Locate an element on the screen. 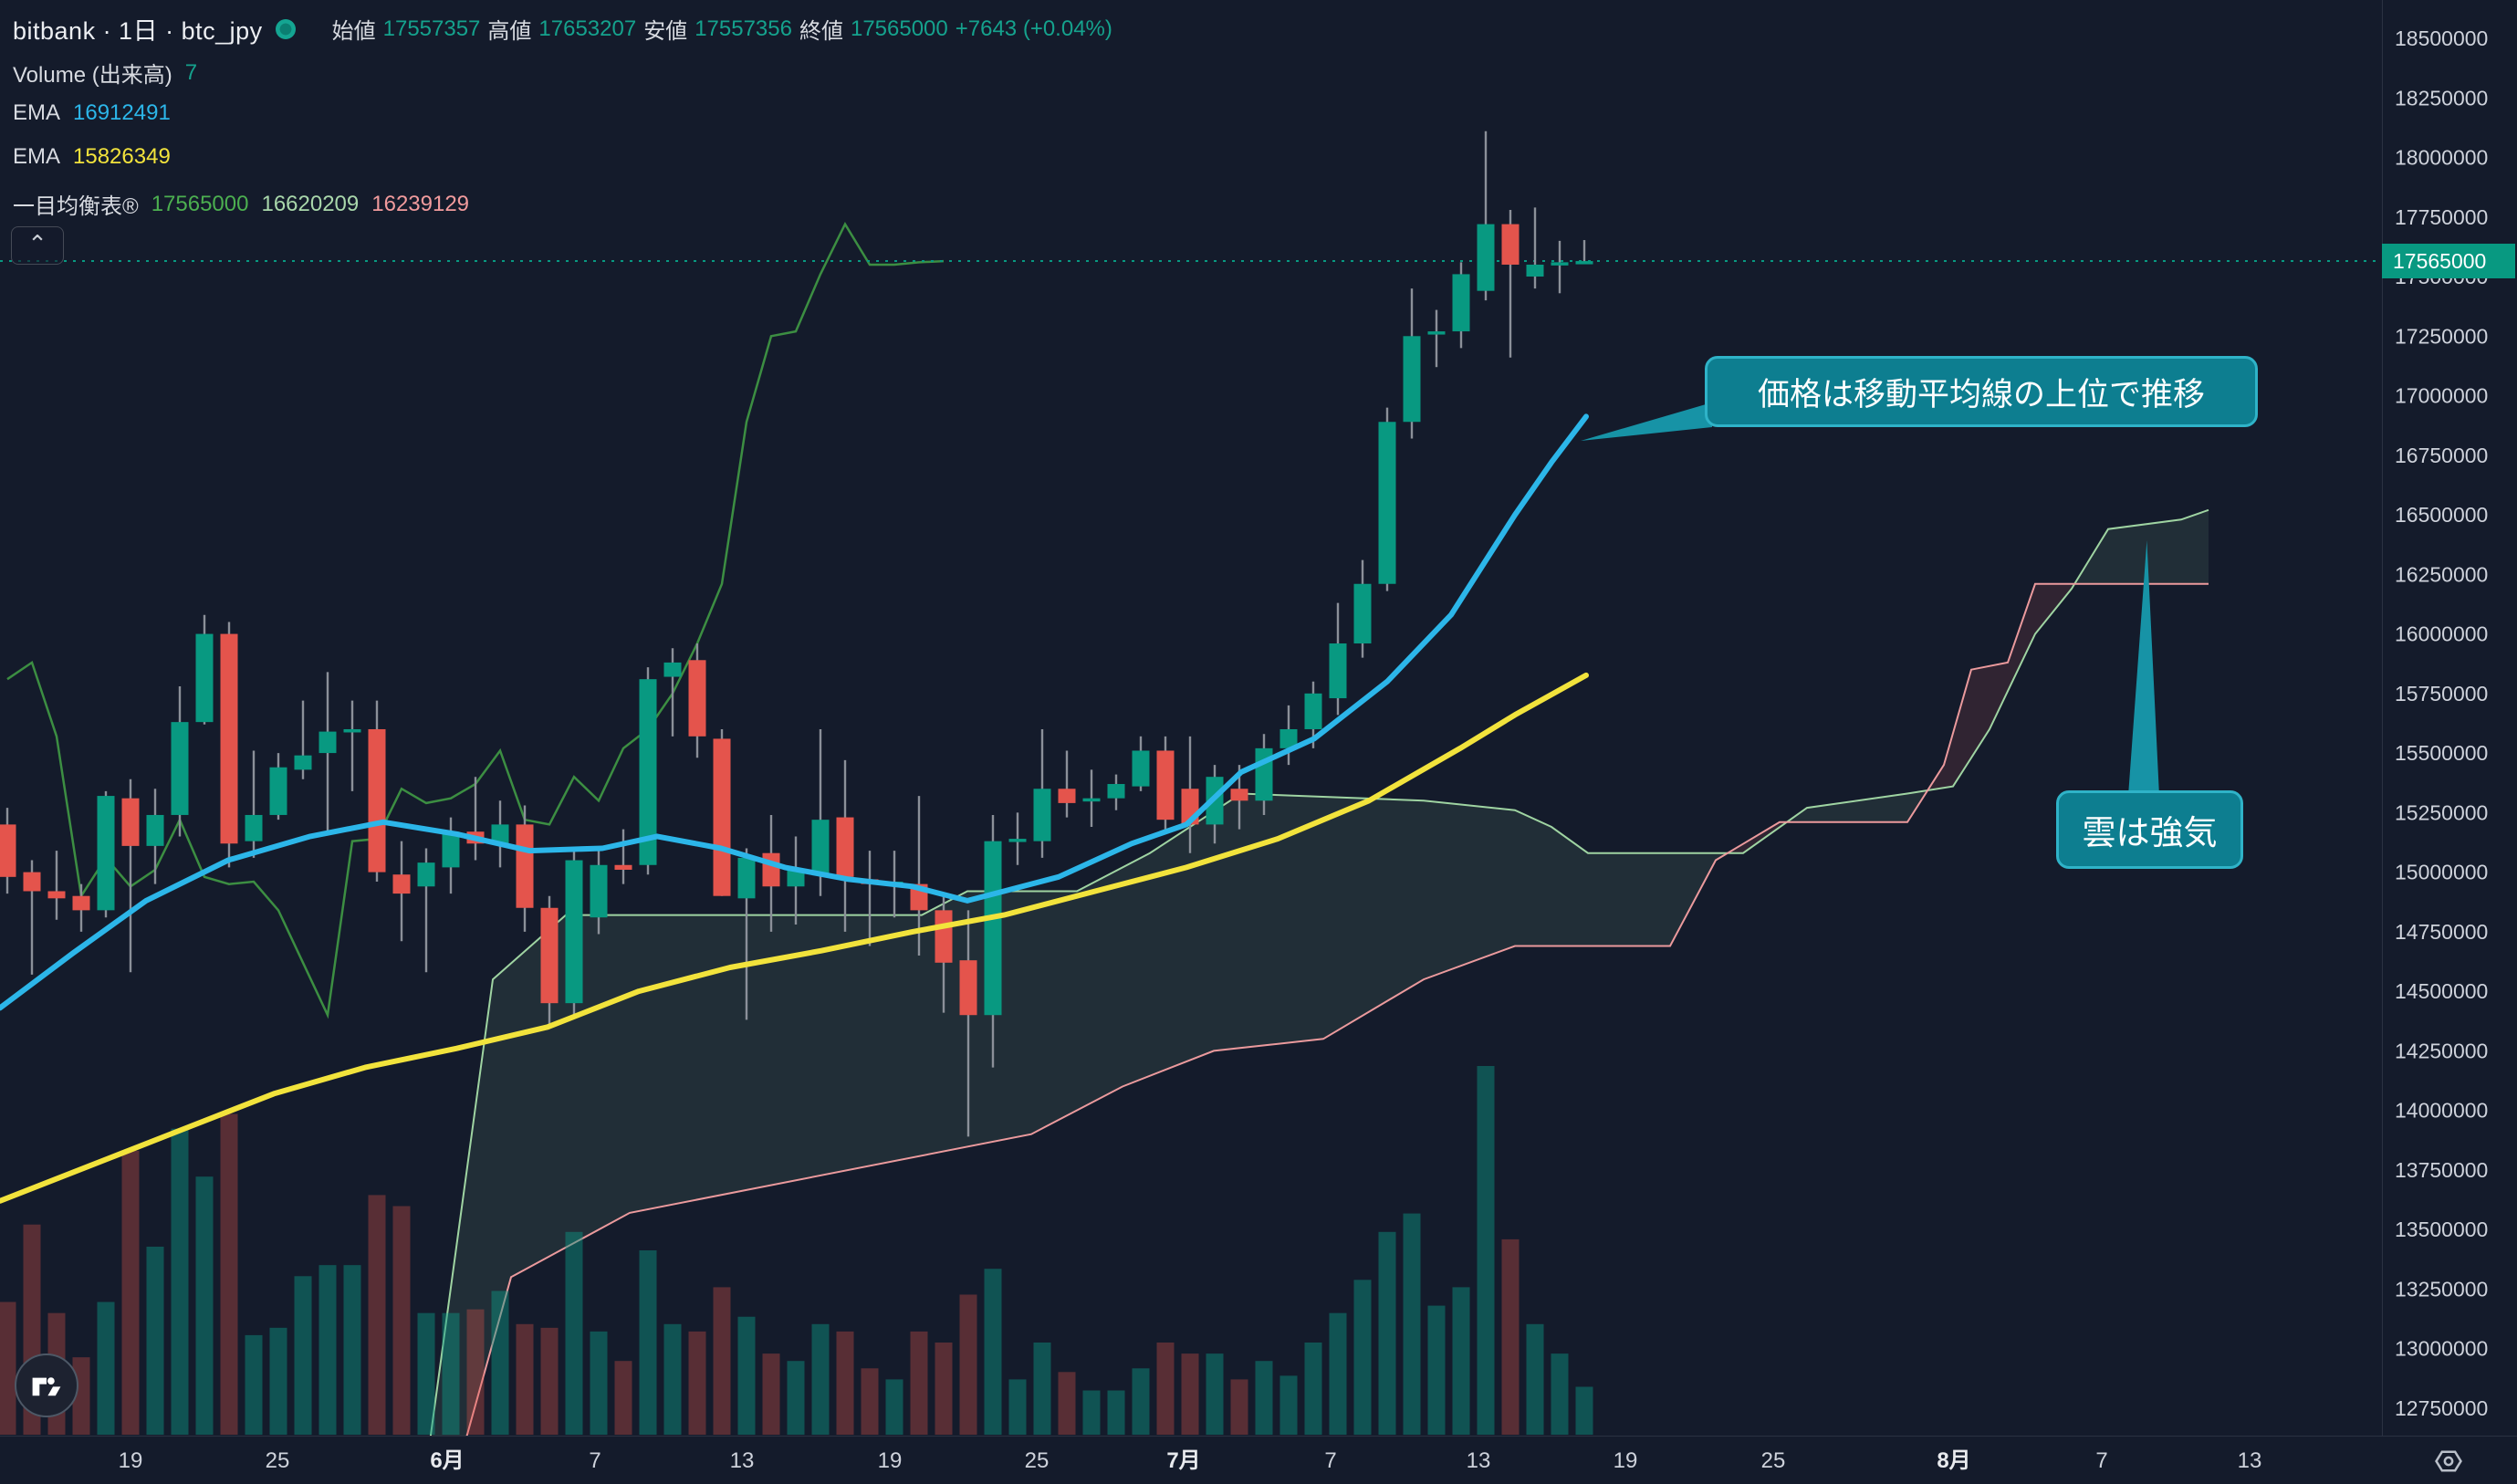 This screenshot has height=1484, width=2517. time-axis-label: 8月 is located at coordinates (1953, 1460).